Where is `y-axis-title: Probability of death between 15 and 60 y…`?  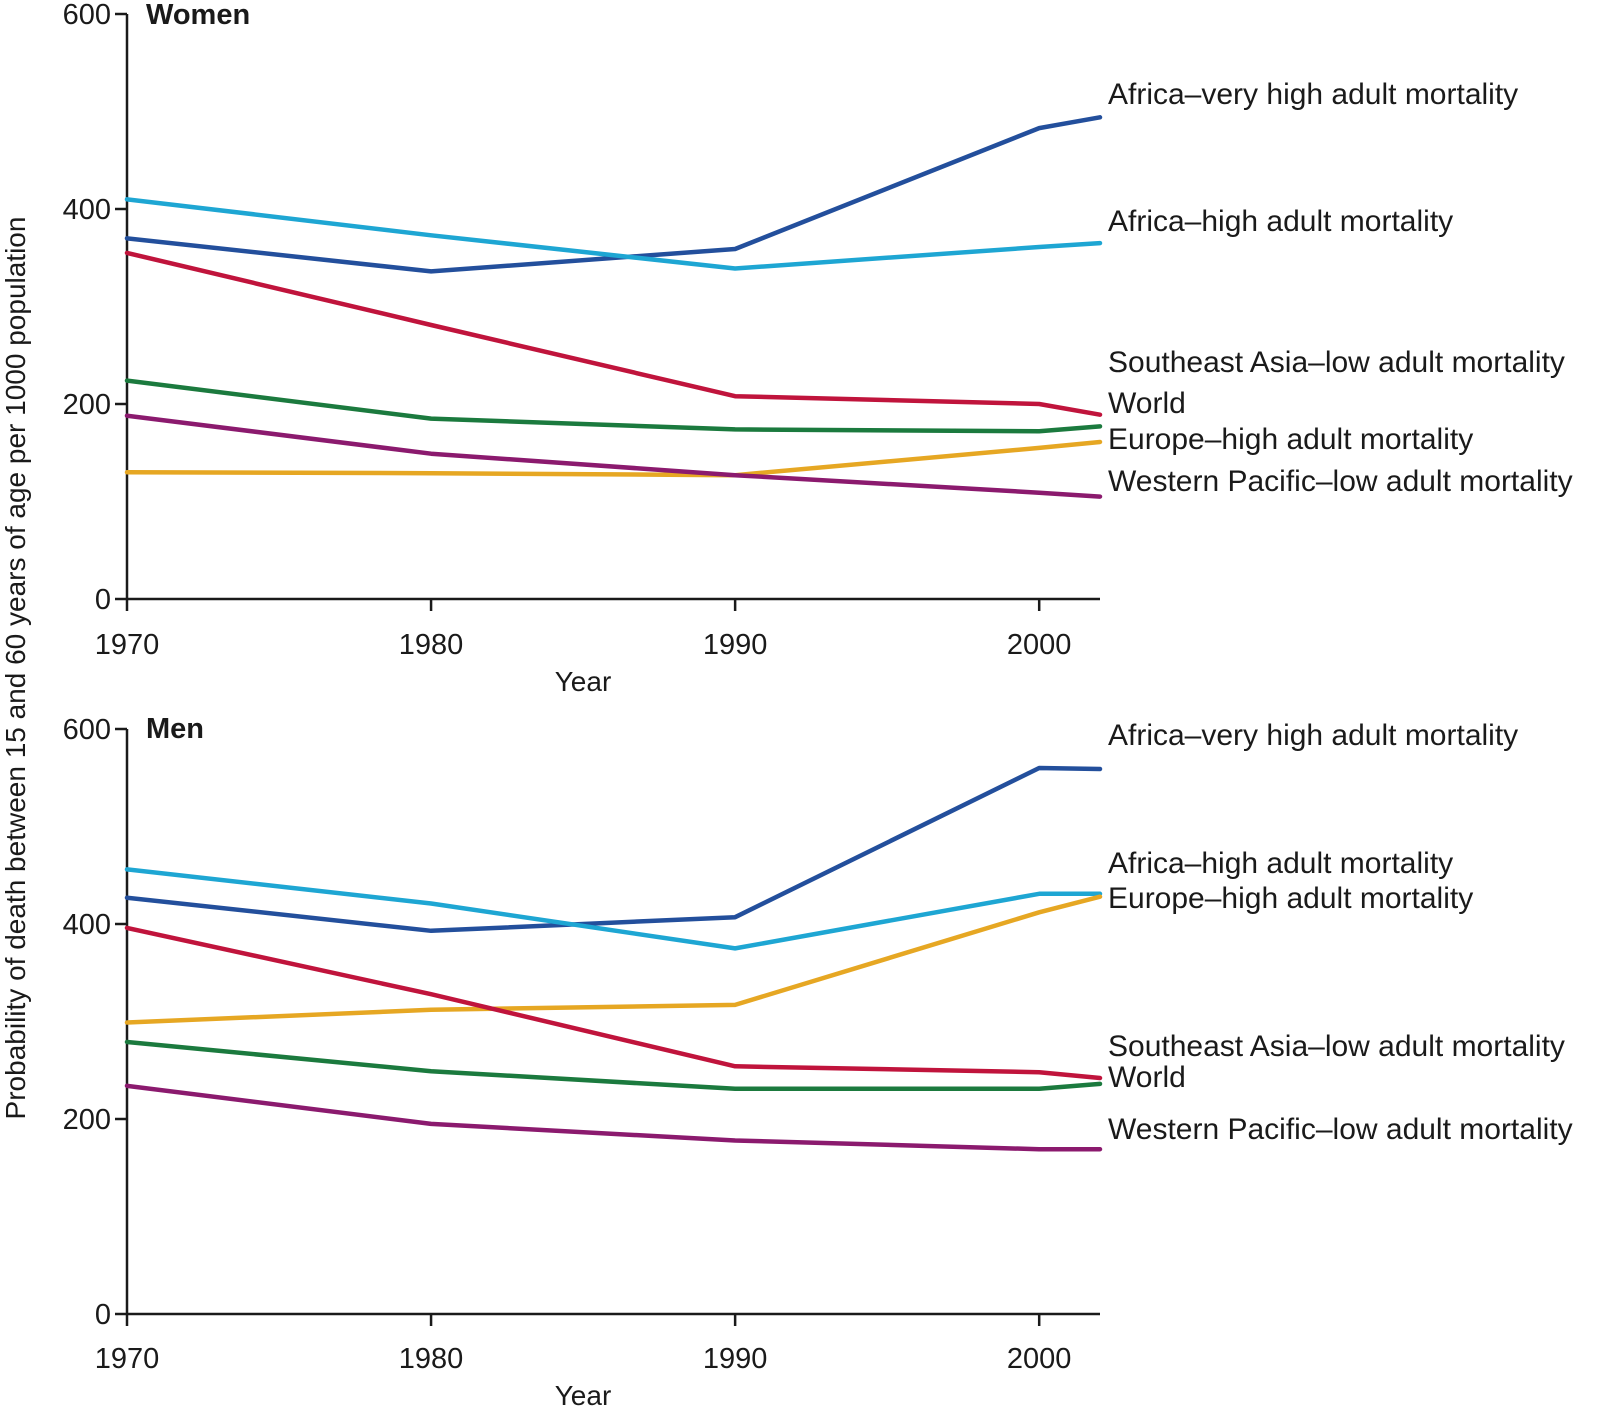
y-axis-title: Probability of death between 15 and 60 y… is located at coordinates (15, 668).